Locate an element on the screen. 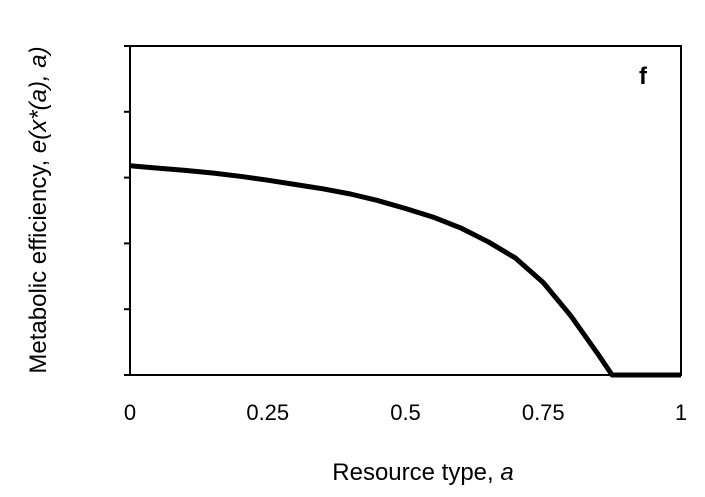  x-tick-label: 0.25 is located at coordinates (267, 412).